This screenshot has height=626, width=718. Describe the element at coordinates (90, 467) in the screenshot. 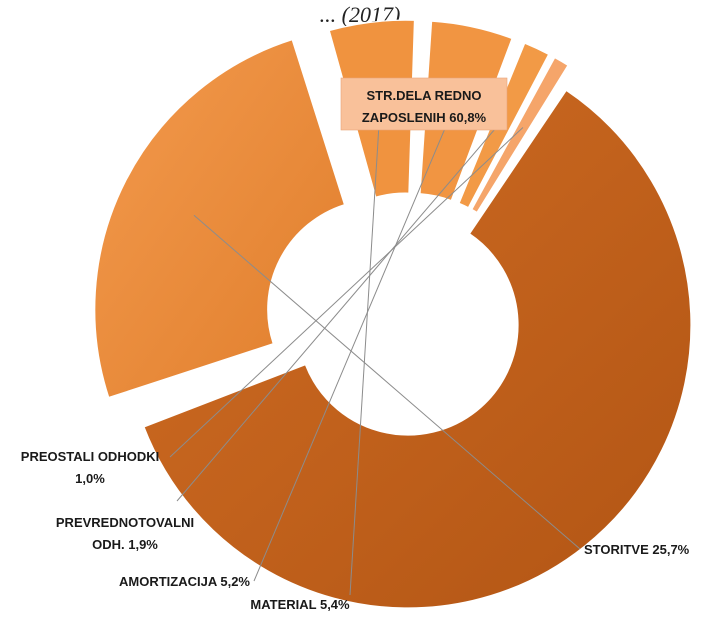

I see `data-label-6: PREOSTALI ODHODKI 1,0%` at that location.